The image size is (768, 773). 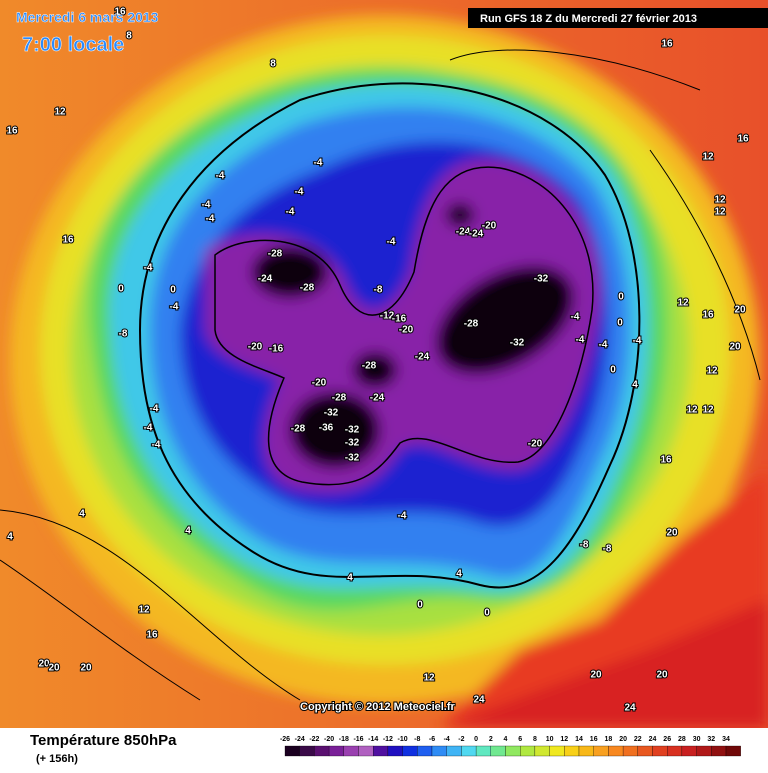 What do you see at coordinates (403, 739) in the screenshot?
I see `colorbar-tick-label: -10` at bounding box center [403, 739].